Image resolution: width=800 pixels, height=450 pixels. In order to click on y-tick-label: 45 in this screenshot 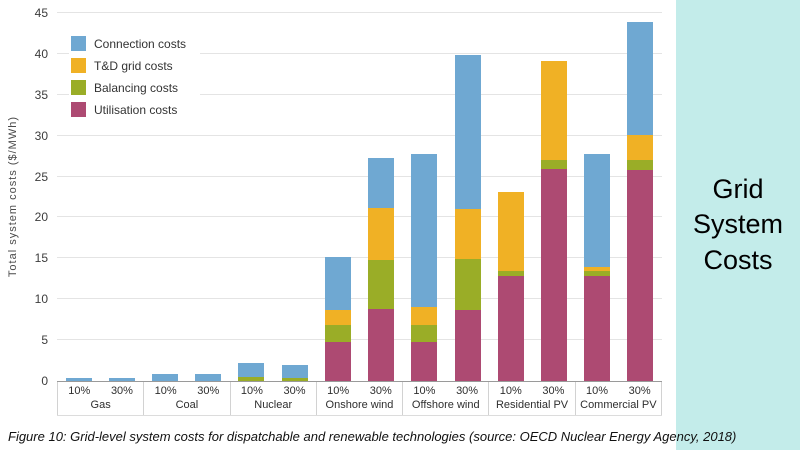, I will do `click(41, 13)`.